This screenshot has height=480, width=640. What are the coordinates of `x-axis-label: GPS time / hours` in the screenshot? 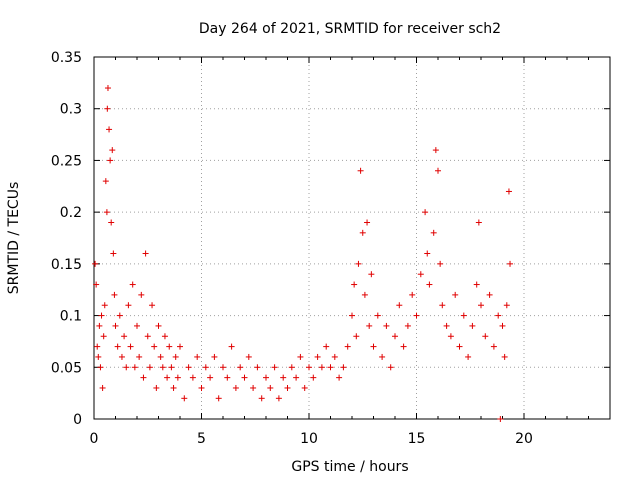 It's located at (349, 467).